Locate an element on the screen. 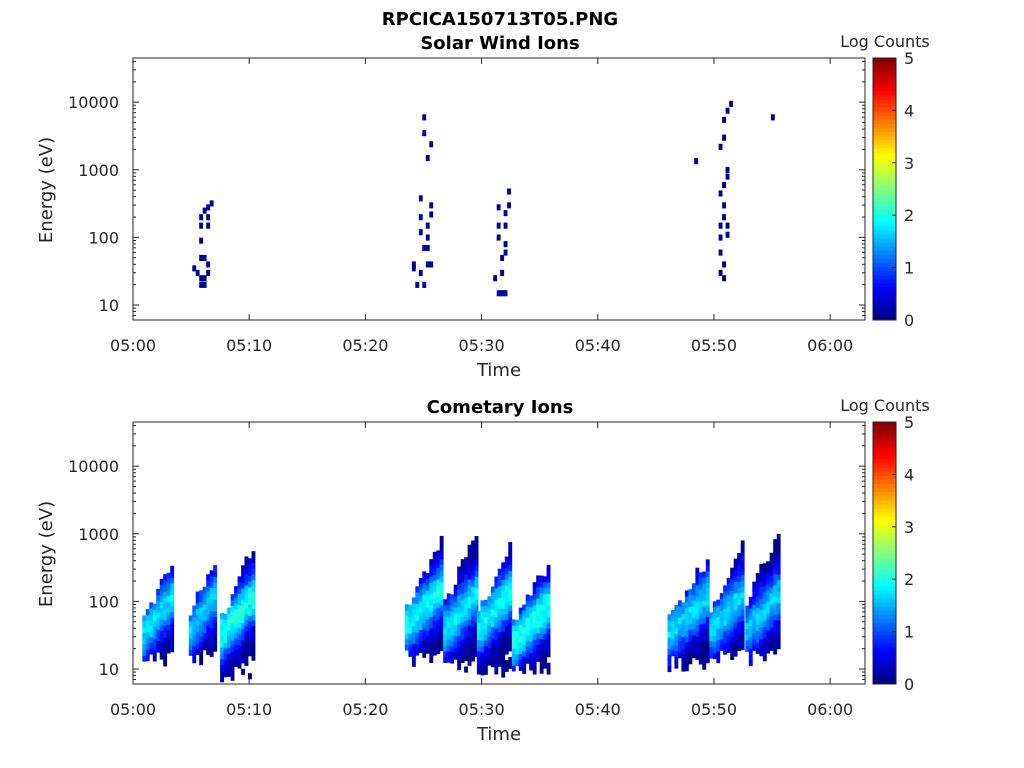 The image size is (1024, 768). x-tick-label: 05:10 is located at coordinates (249, 709).